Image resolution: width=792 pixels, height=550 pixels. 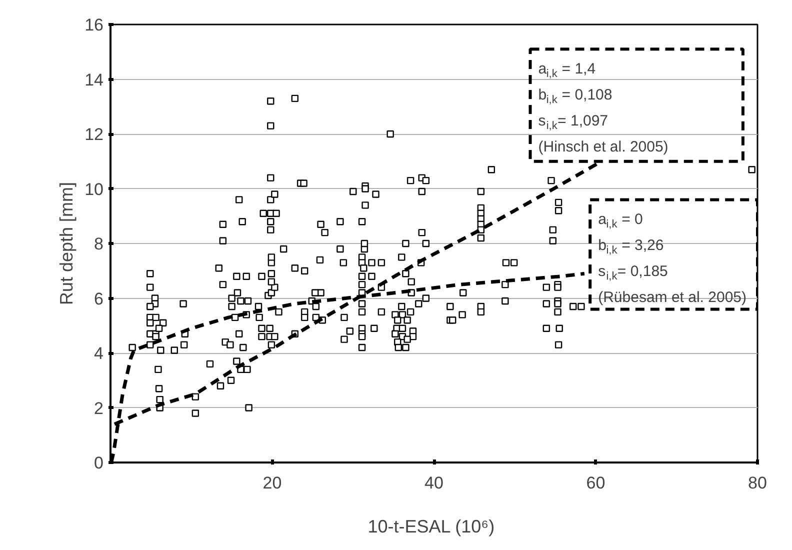 I want to click on y-tick-label: 14, so click(x=94, y=80).